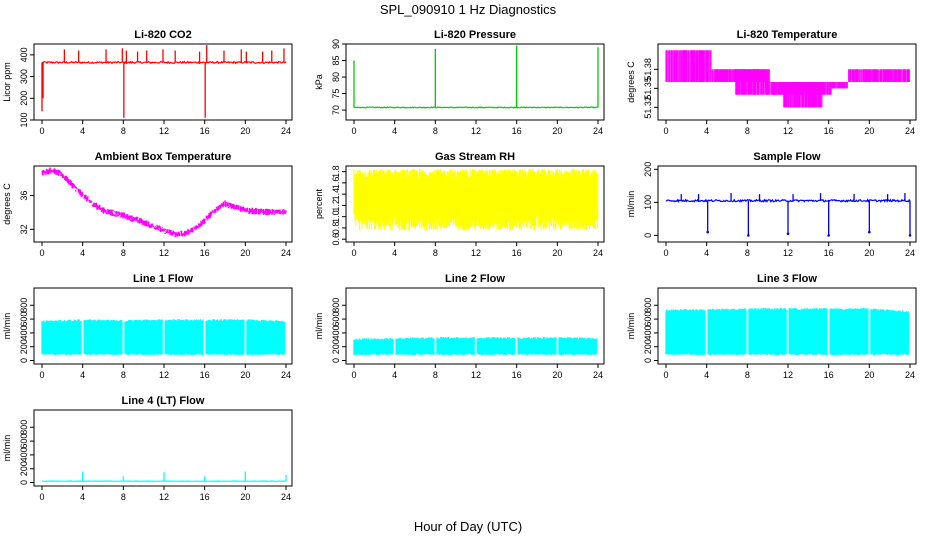 Image resolution: width=936 pixels, height=540 pixels. I want to click on panel-title: Li-820 Temperature, so click(787, 35).